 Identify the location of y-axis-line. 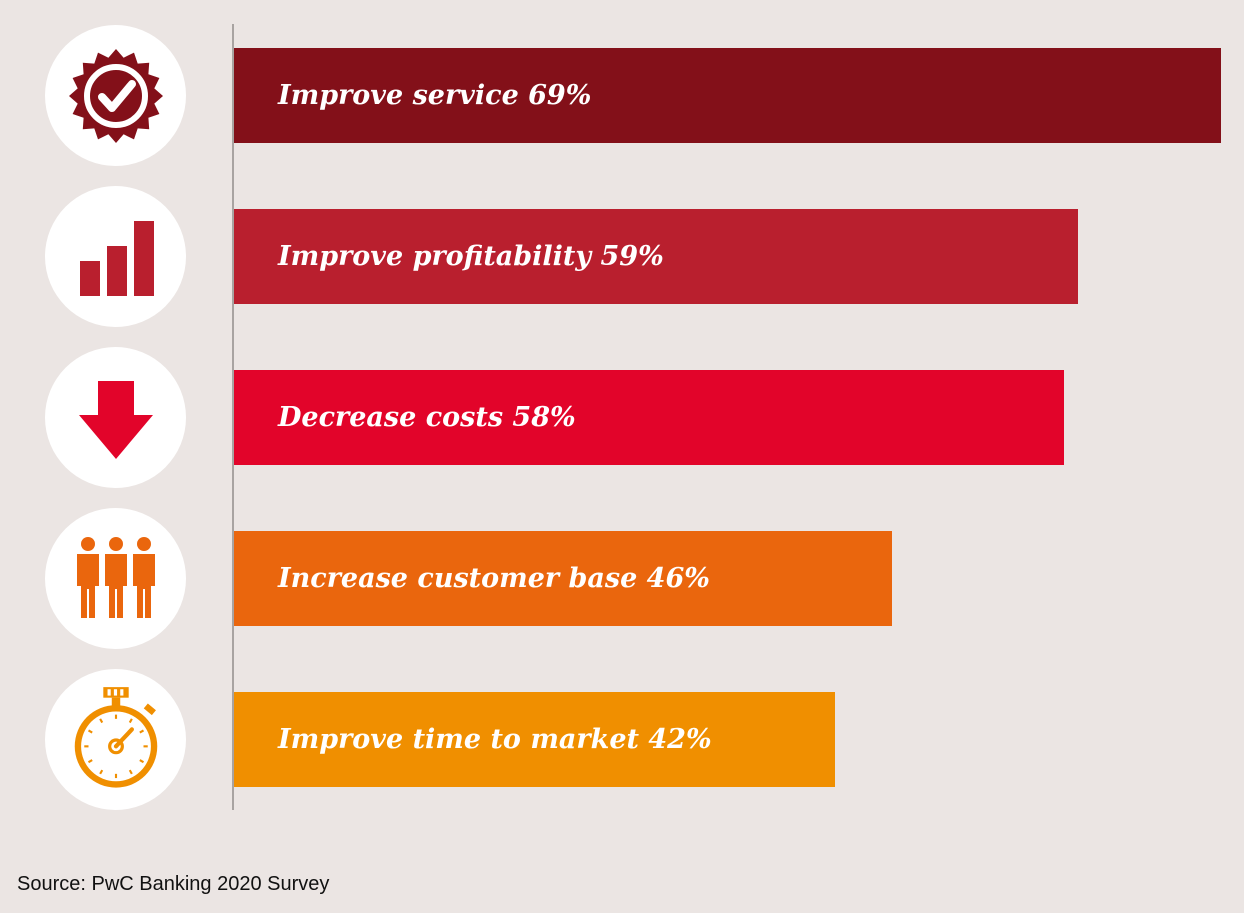
(233, 417).